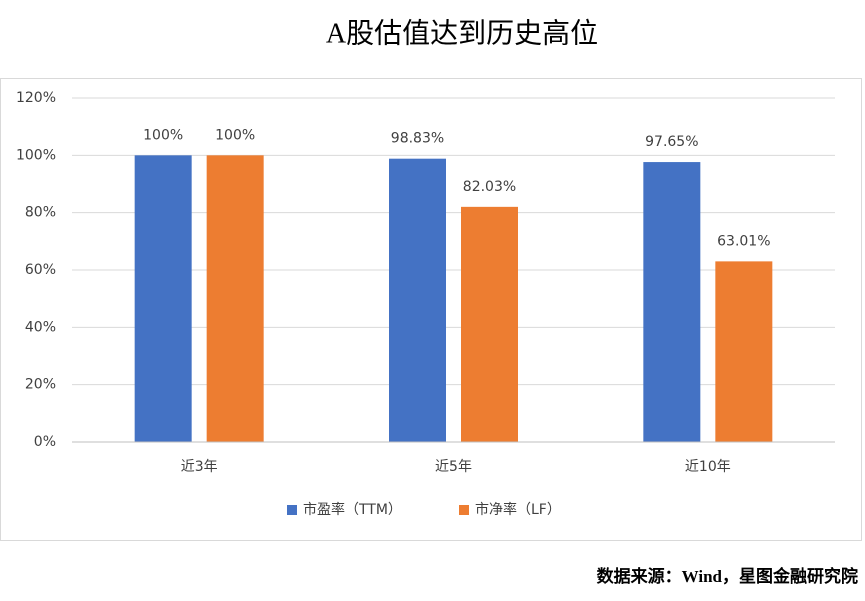  Describe the element at coordinates (40, 327) in the screenshot. I see `y-tick-label: 40%` at that location.